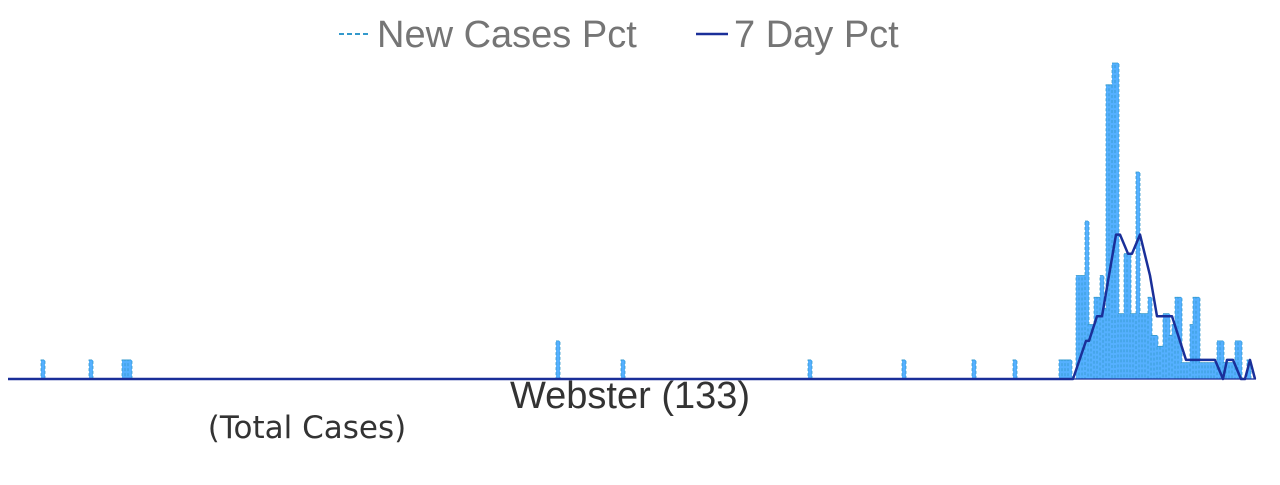  Describe the element at coordinates (630, 396) in the screenshot. I see `chart-title: Webster (133)` at that location.